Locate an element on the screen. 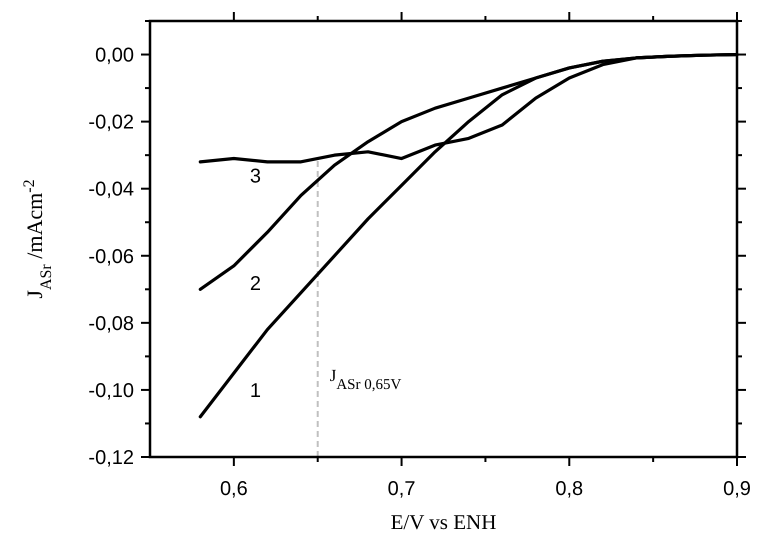 This screenshot has width=766, height=544. ref-line-label: J$_{ASr 0,65V}$ is located at coordinates (366, 379).